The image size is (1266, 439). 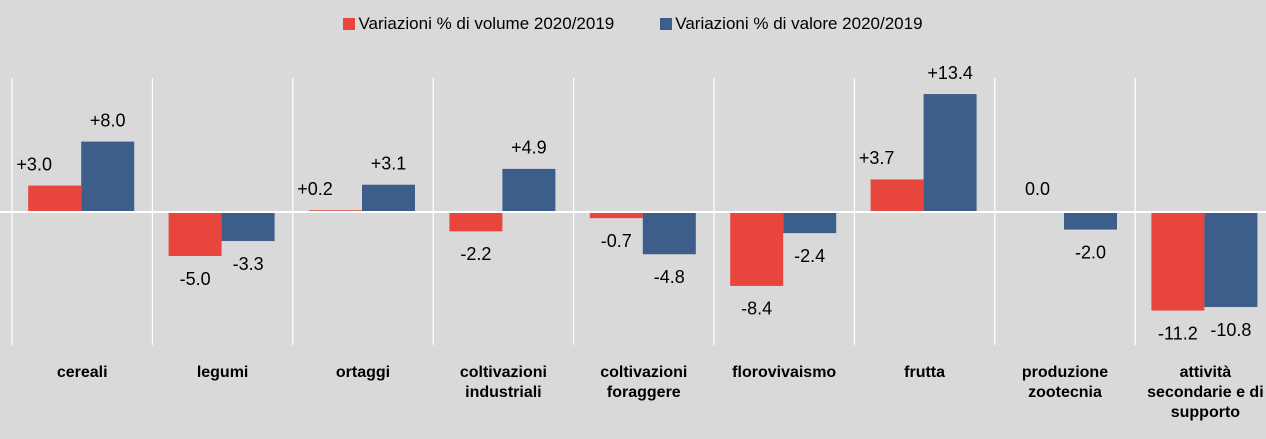 I want to click on category-label: cereali, so click(x=82, y=372).